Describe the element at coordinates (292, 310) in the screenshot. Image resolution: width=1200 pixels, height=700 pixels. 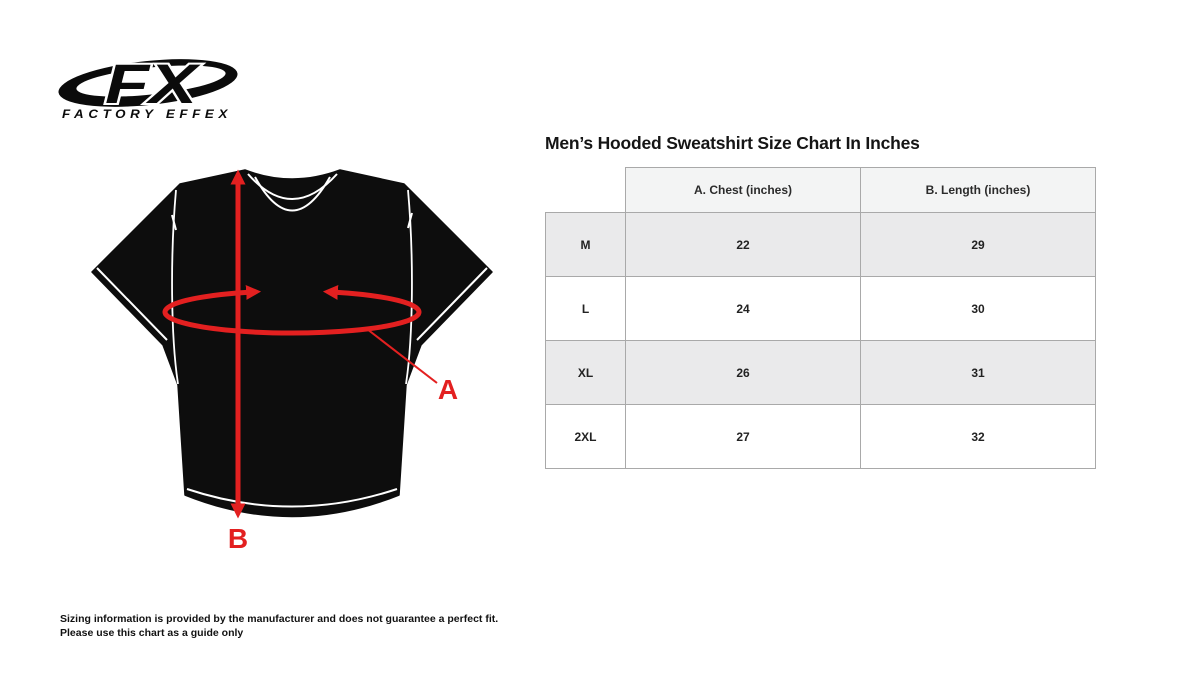
I see `chest-measure-ellipse` at that location.